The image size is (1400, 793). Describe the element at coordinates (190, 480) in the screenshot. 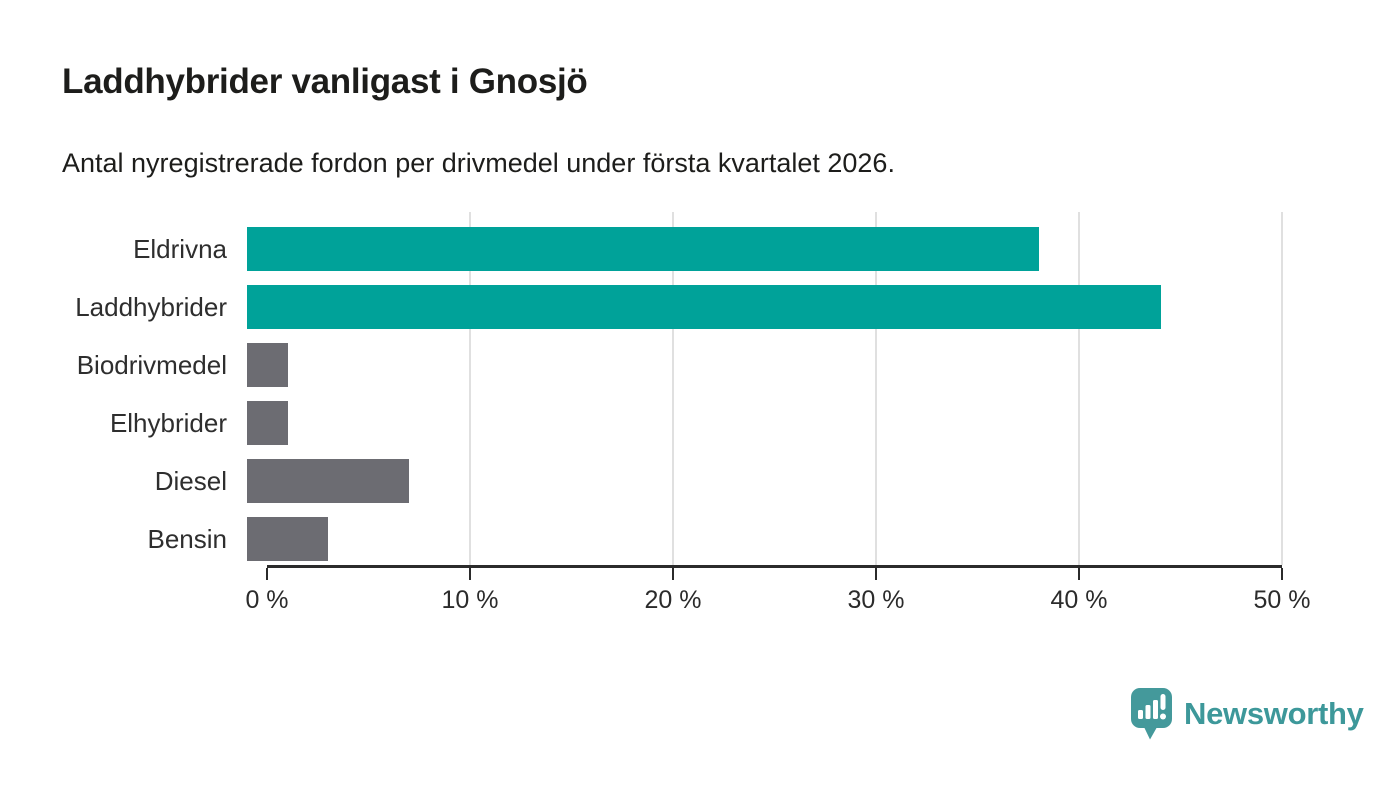

I see `category-label: Diesel` at that location.